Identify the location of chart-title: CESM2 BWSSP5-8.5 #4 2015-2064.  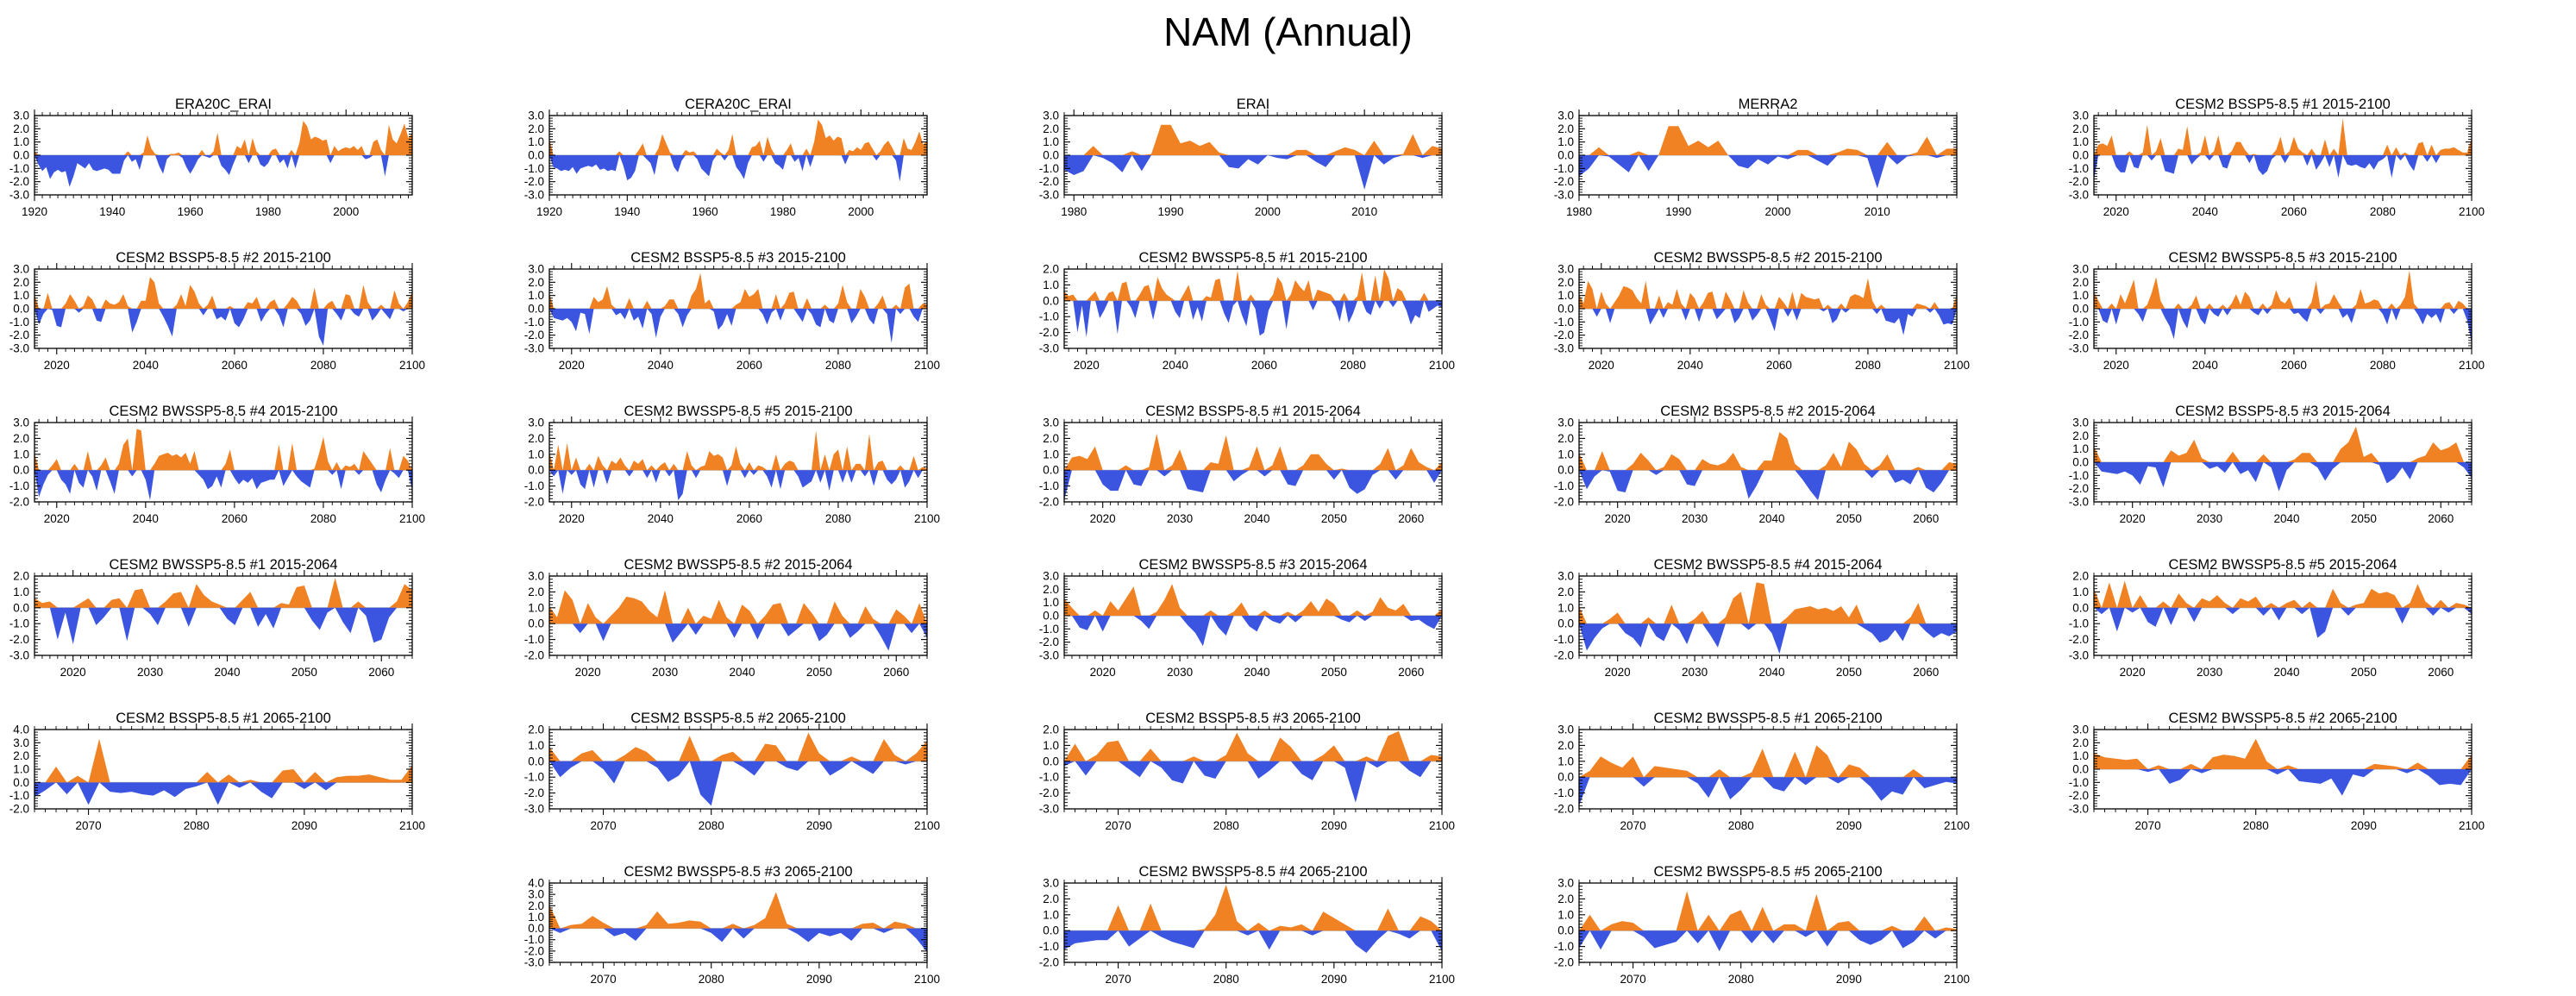
(1767, 565).